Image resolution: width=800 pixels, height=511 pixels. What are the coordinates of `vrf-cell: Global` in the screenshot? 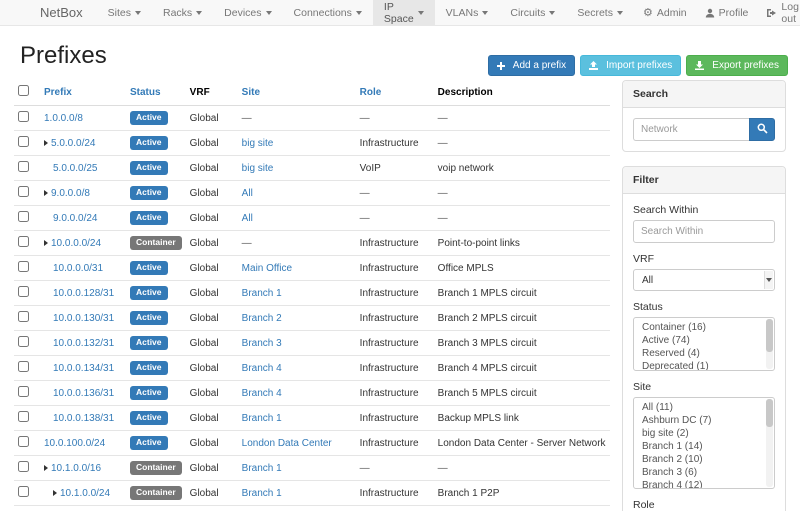 It's located at (211, 318).